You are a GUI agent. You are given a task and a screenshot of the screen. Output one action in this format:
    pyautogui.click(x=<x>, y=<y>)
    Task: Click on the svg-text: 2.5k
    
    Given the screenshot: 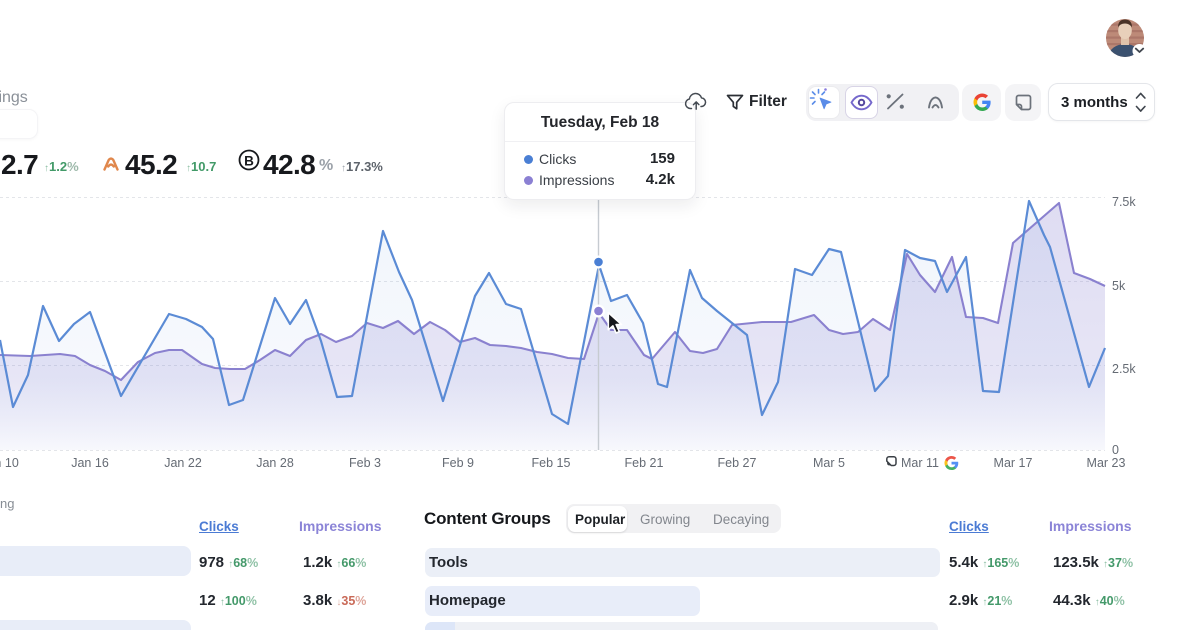 What is the action you would take?
    pyautogui.click(x=1124, y=369)
    